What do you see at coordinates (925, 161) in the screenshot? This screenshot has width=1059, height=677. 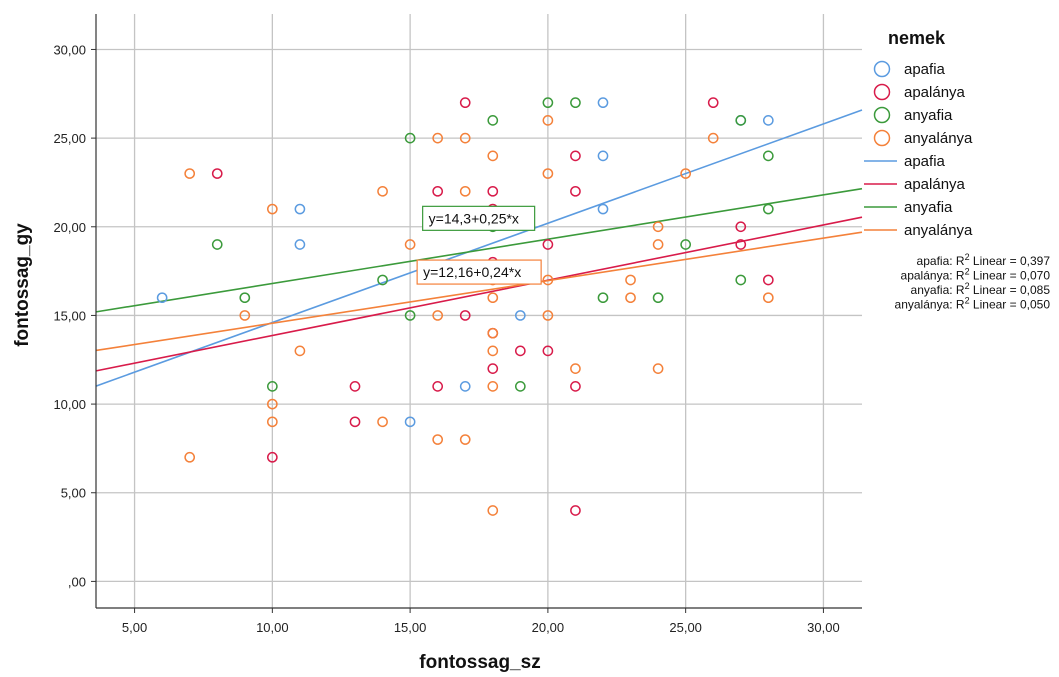 I see `legend-line-label-apafia: apafia` at bounding box center [925, 161].